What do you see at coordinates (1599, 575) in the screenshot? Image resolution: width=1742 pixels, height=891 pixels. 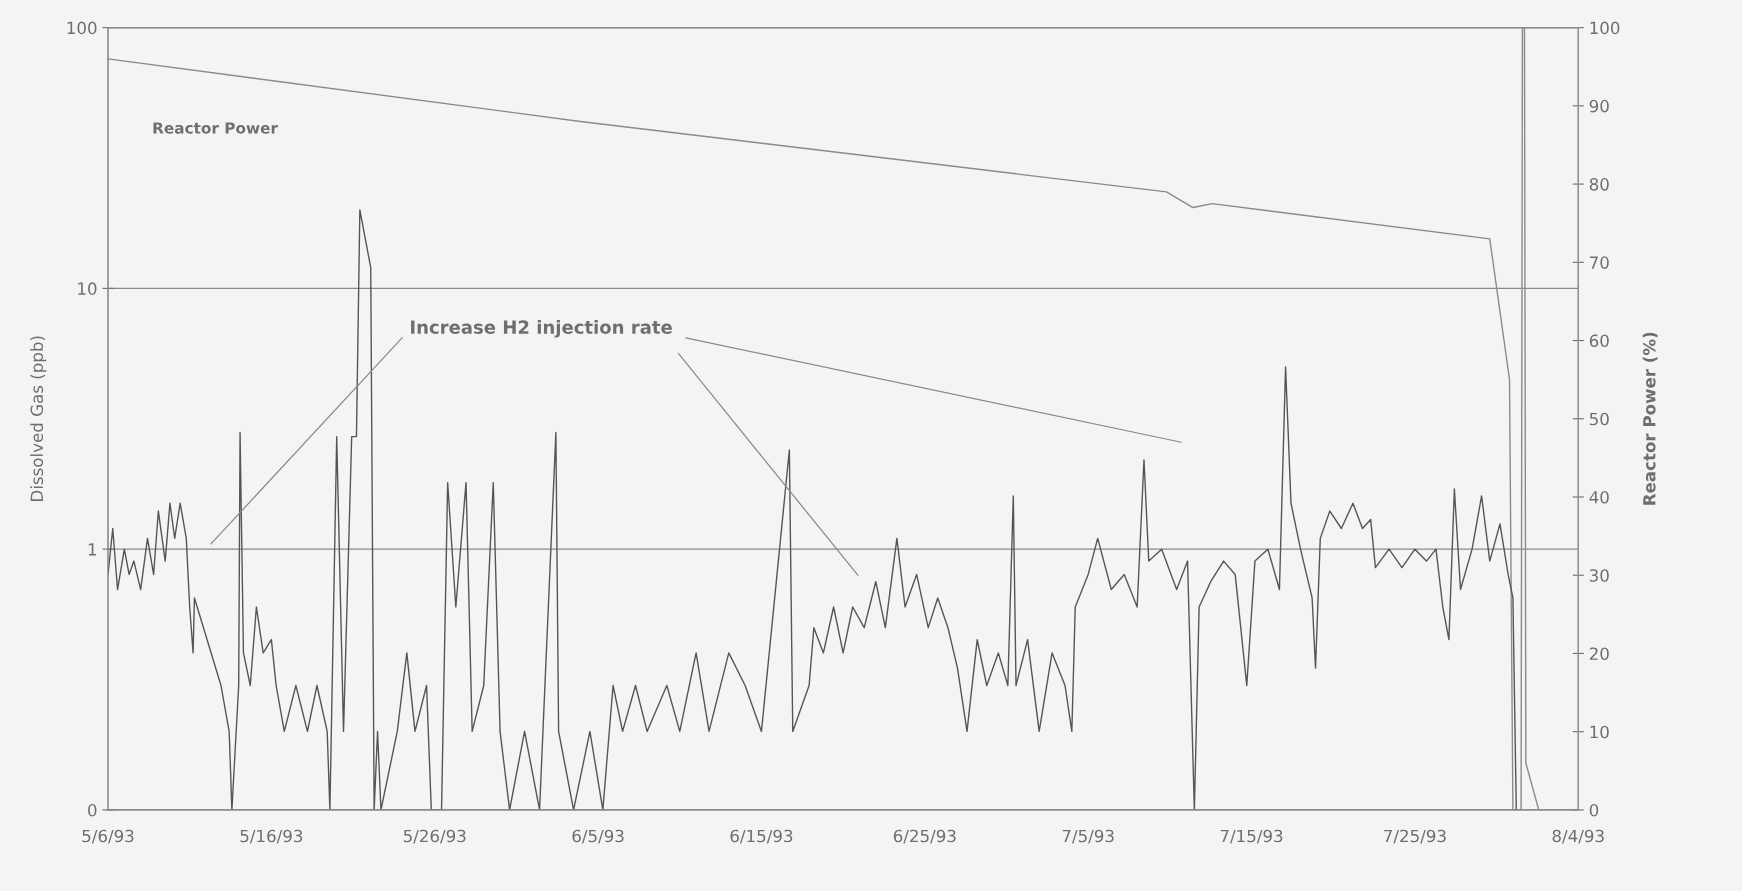 I see `y2-tick-label: 30` at bounding box center [1599, 575].